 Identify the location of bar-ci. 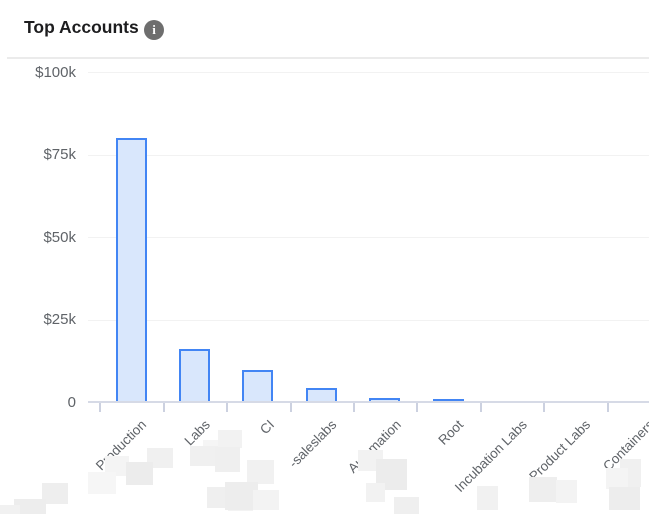
(257, 386).